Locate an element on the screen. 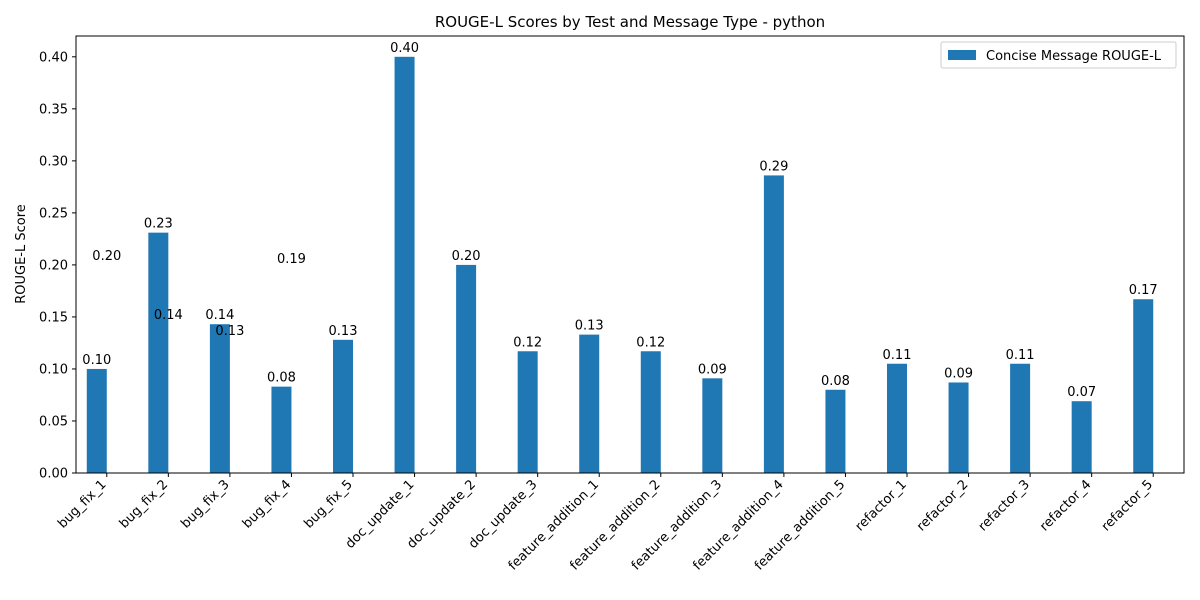  data-label-feature_addition_5: 0.08 is located at coordinates (835, 381).